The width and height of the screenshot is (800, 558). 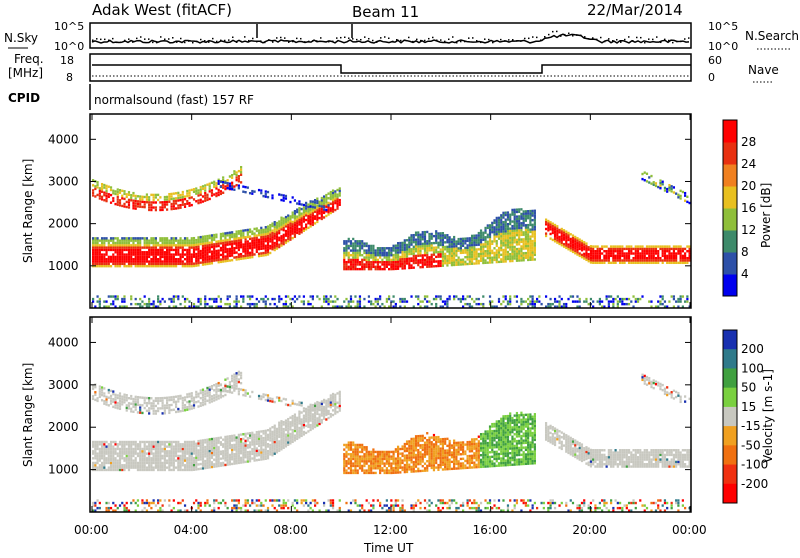 What do you see at coordinates (730, 285) in the screenshot?
I see `power-colorbar-swatch` at bounding box center [730, 285].